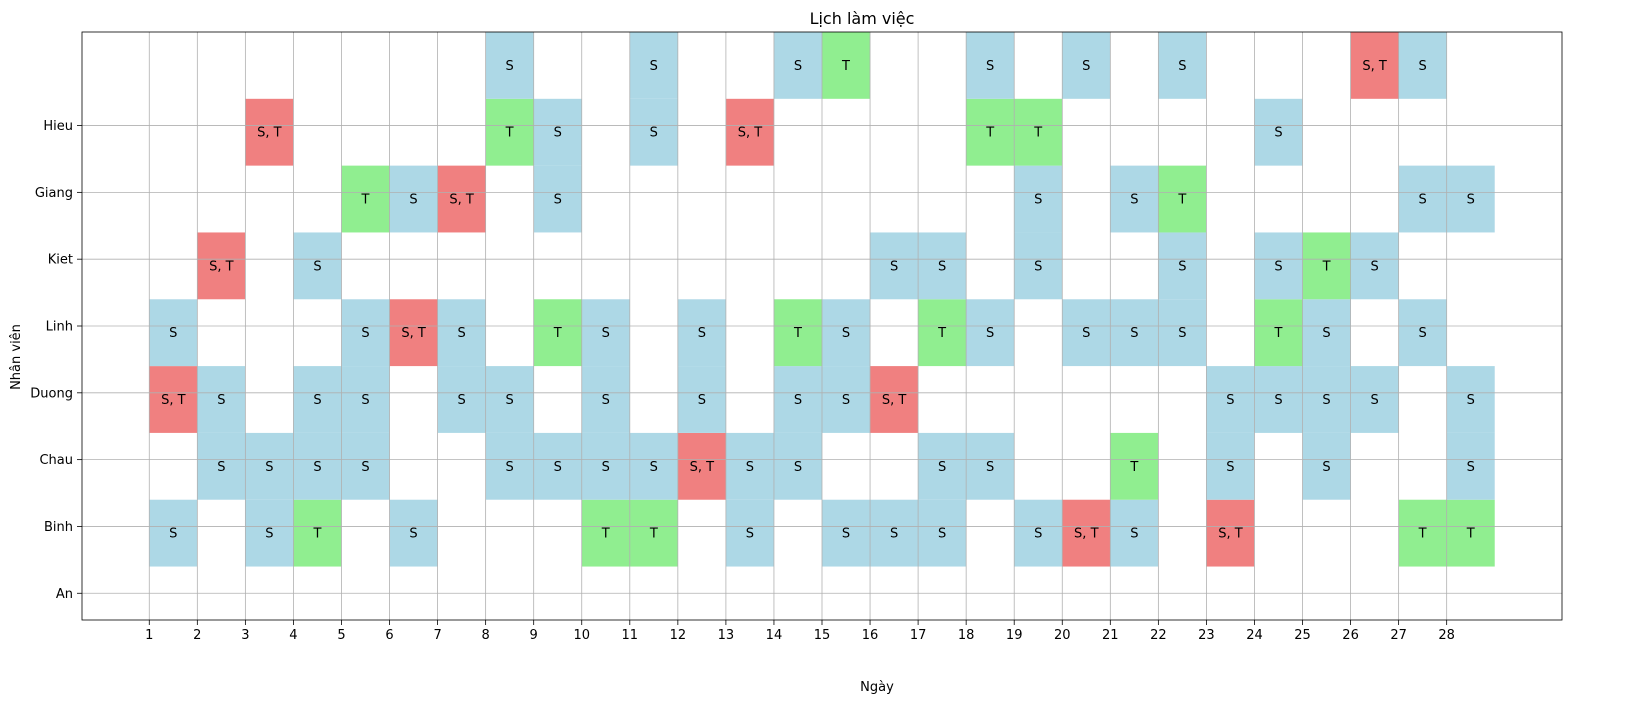  Describe the element at coordinates (678, 635) in the screenshot. I see `x-tick-label: 12` at that location.